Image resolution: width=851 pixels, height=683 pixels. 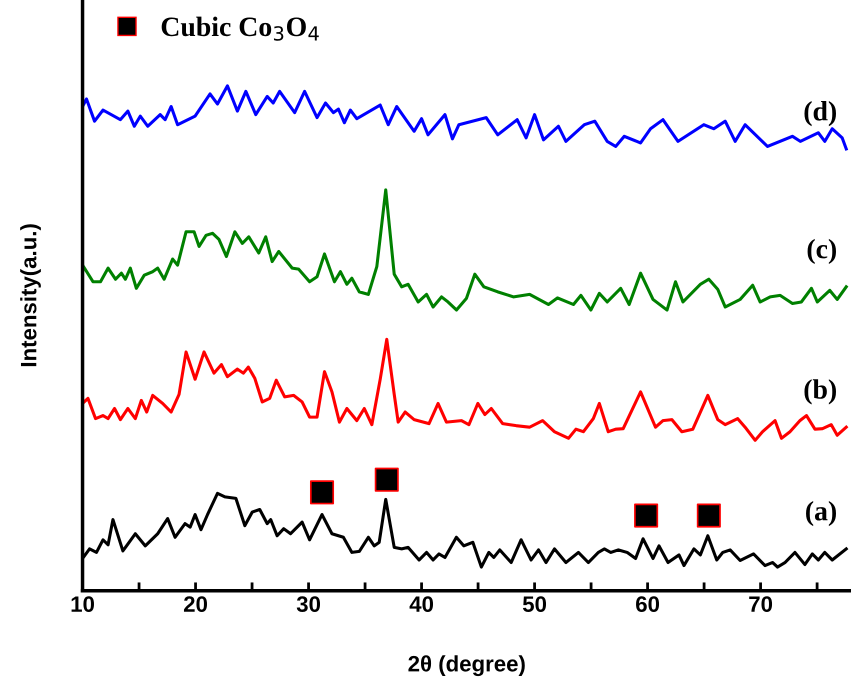 I want to click on x-tick-label: 20, so click(x=196, y=604).